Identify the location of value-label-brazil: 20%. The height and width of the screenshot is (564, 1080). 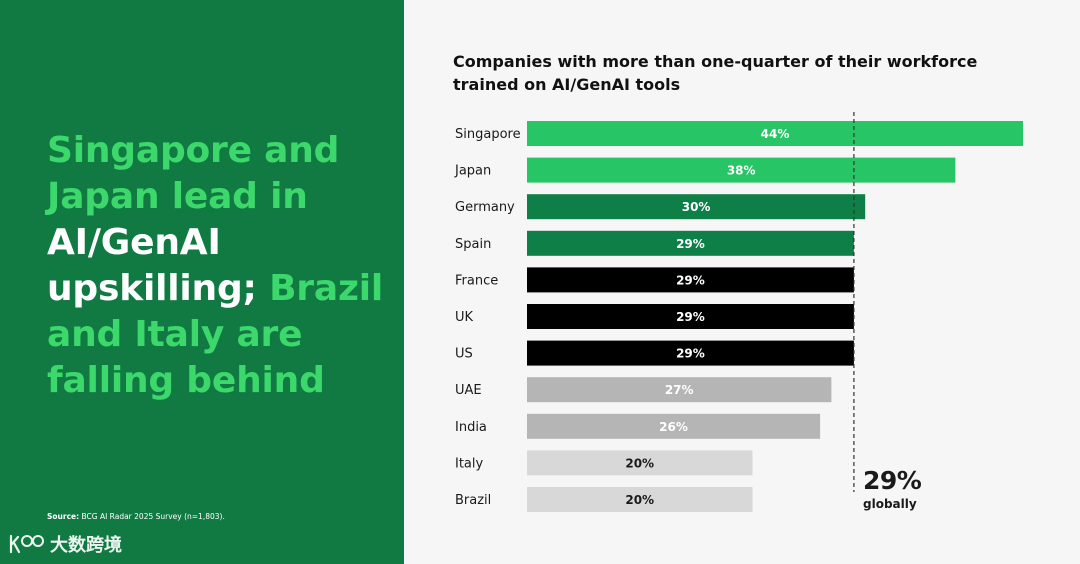
(639, 500).